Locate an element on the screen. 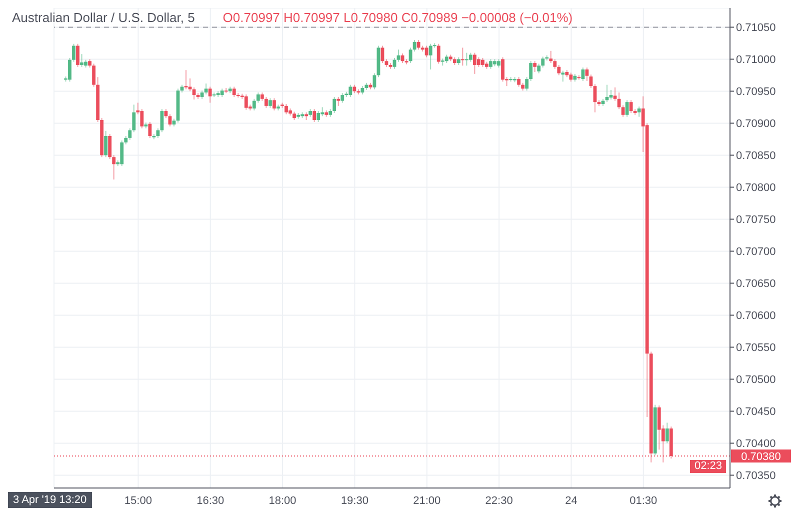 The image size is (800, 522). text: 3 Apr '19 13:20 is located at coordinates (50, 500).